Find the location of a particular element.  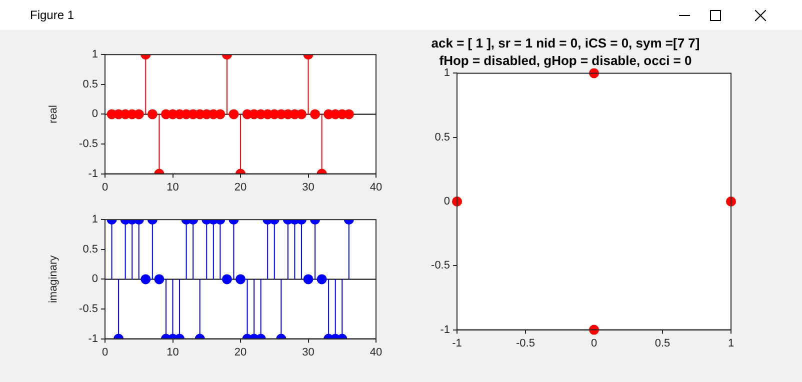

y-axis-title: imaginary is located at coordinates (54, 279).